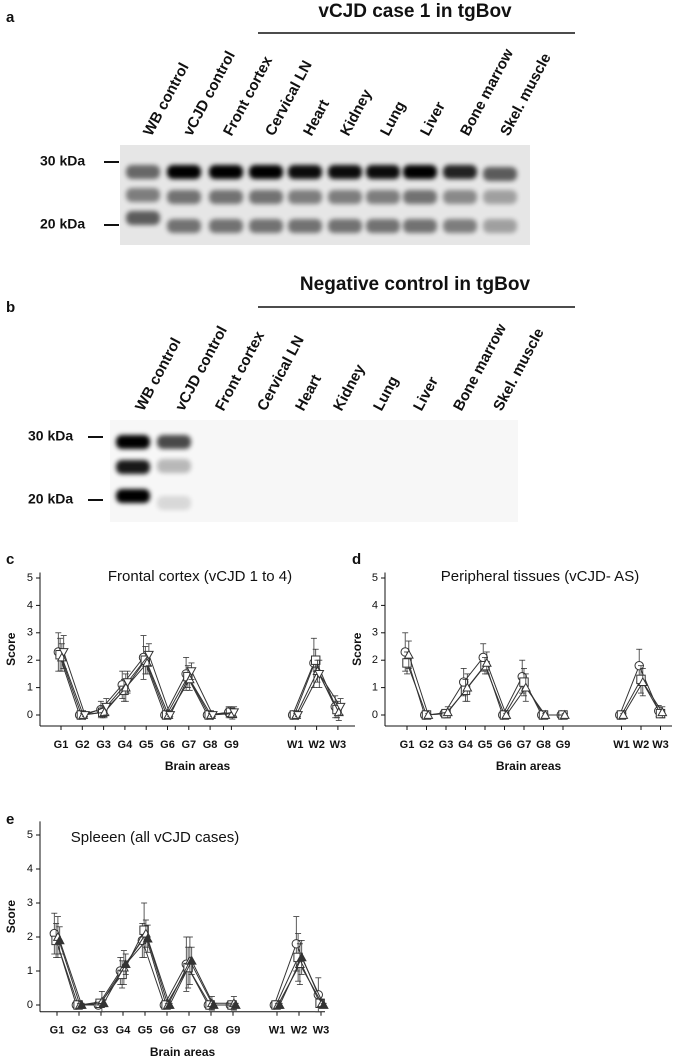  What do you see at coordinates (188, 745) in the screenshot?
I see `x-tick-label: G7` at bounding box center [188, 745].